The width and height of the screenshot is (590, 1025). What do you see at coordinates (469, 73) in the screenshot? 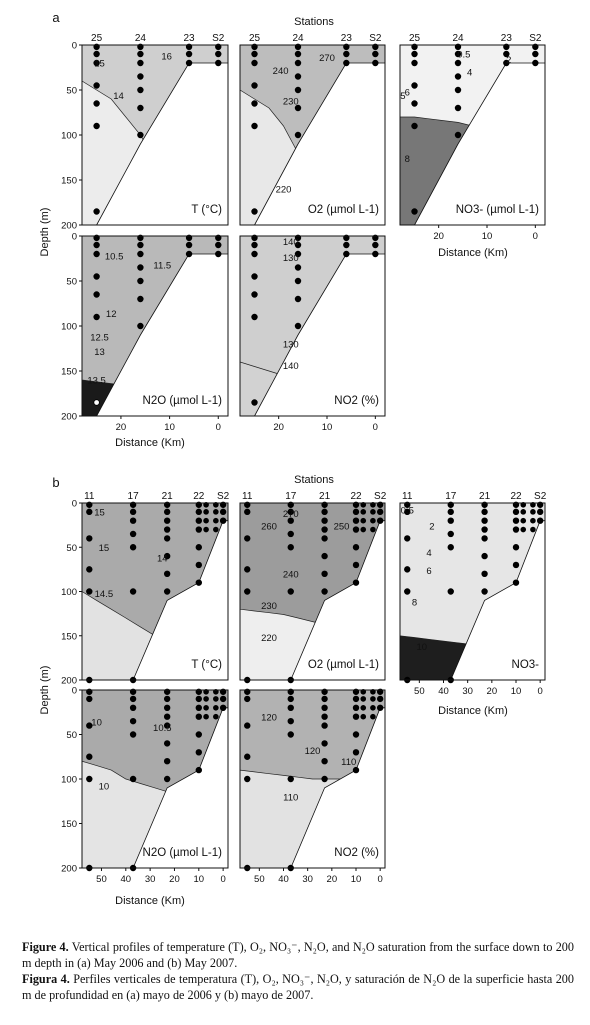
I see `contour-label: 4` at bounding box center [469, 73].